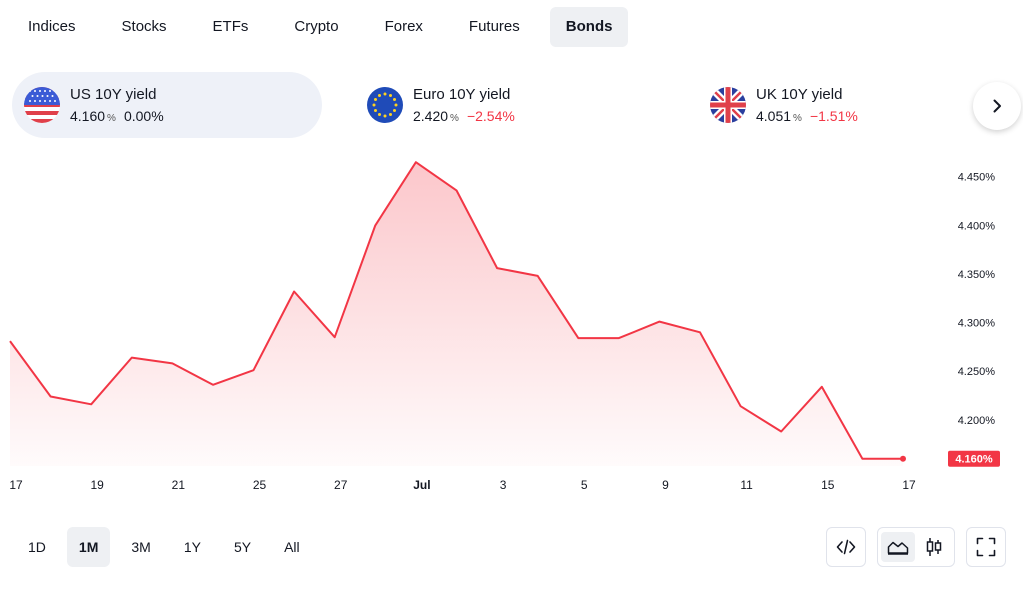  What do you see at coordinates (192, 547) in the screenshot?
I see `range-1y: 1Y` at bounding box center [192, 547].